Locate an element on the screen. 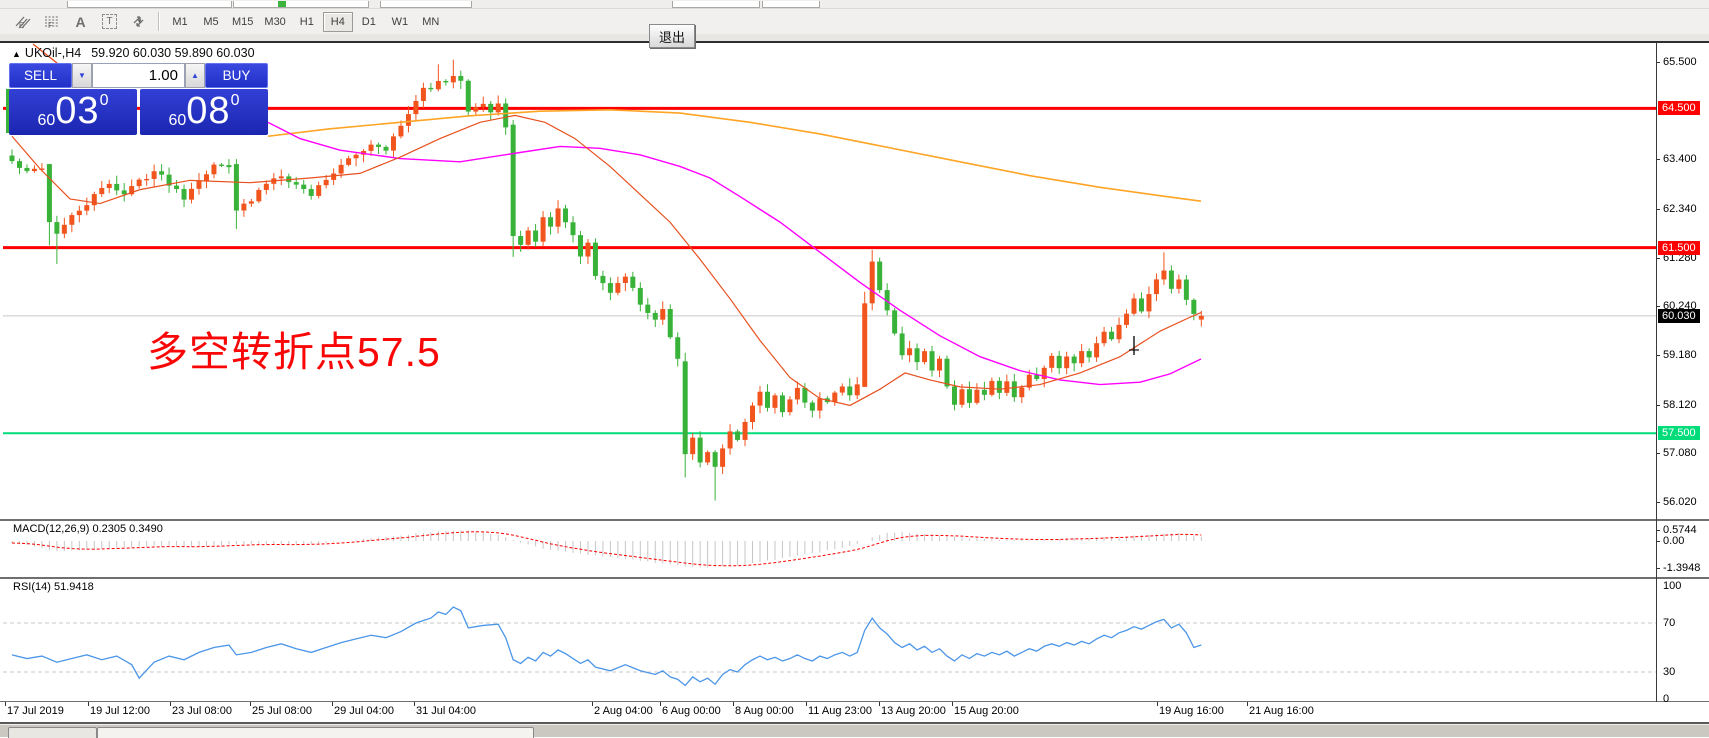 Image resolution: width=1709 pixels, height=738 pixels. timeframe-m5: M5 is located at coordinates (211, 22).